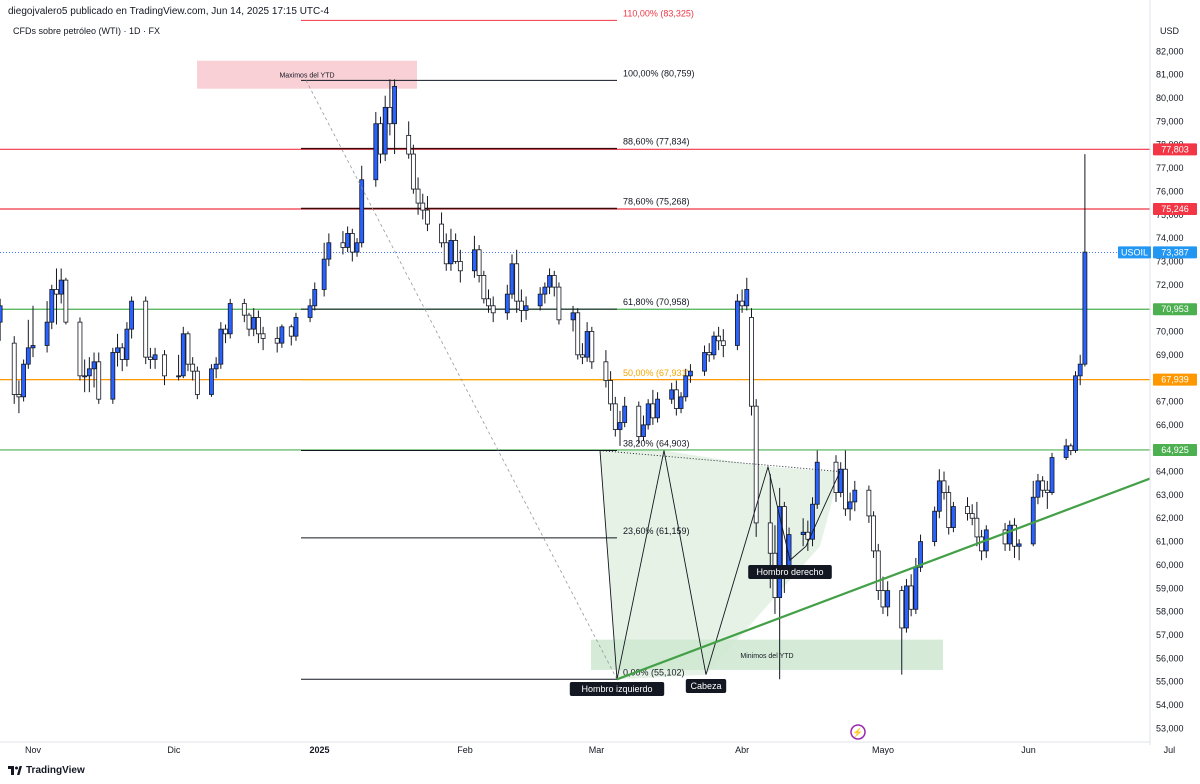 The height and width of the screenshot is (784, 1200). I want to click on x-tick-label: Dic, so click(173, 750).